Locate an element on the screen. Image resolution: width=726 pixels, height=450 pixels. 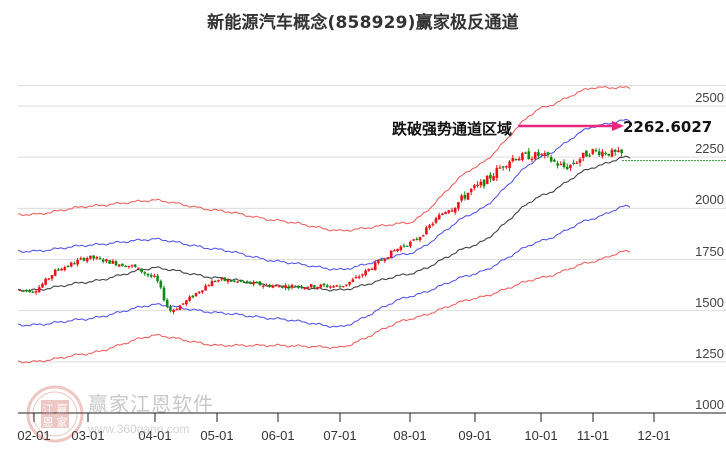
x-tick-label: 11-01 is located at coordinates (593, 435).